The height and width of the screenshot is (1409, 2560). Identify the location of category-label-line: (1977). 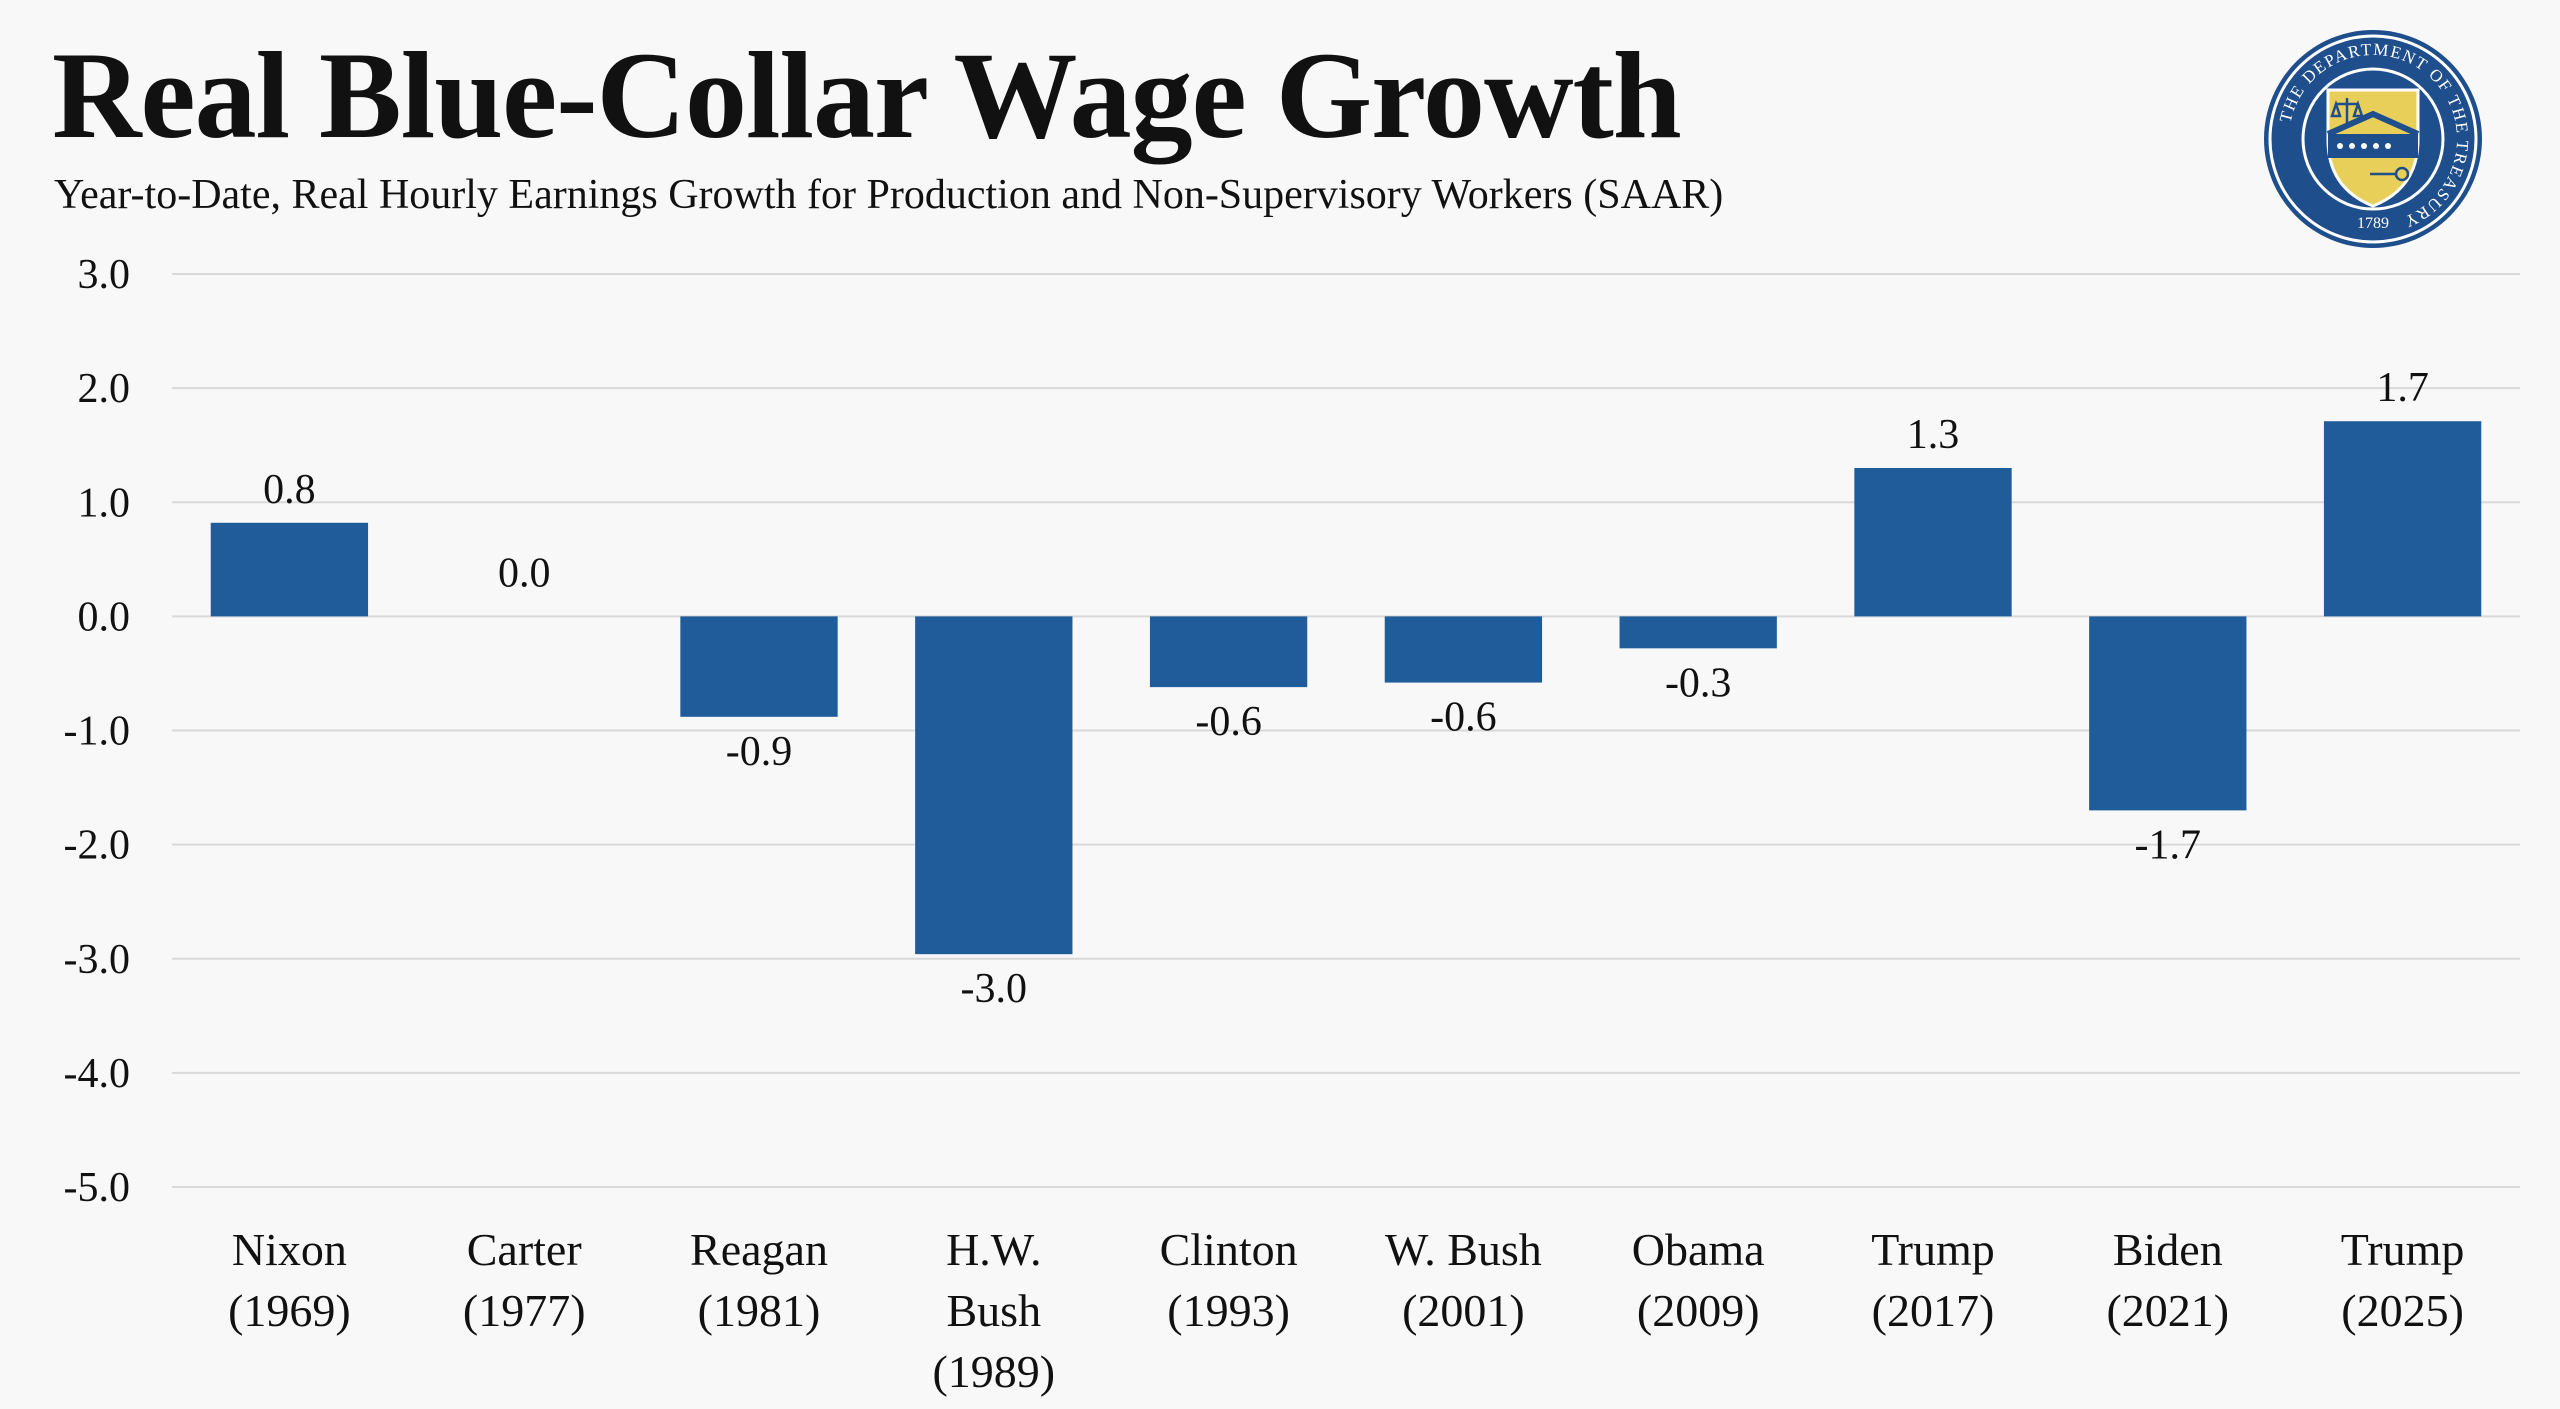
(524, 1310).